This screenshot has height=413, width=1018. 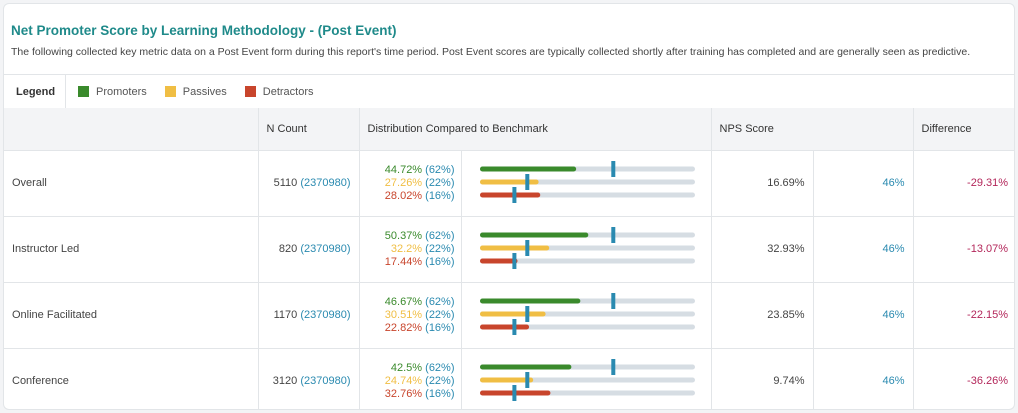 I want to click on legend-item-passives: Passives, so click(x=195, y=91).